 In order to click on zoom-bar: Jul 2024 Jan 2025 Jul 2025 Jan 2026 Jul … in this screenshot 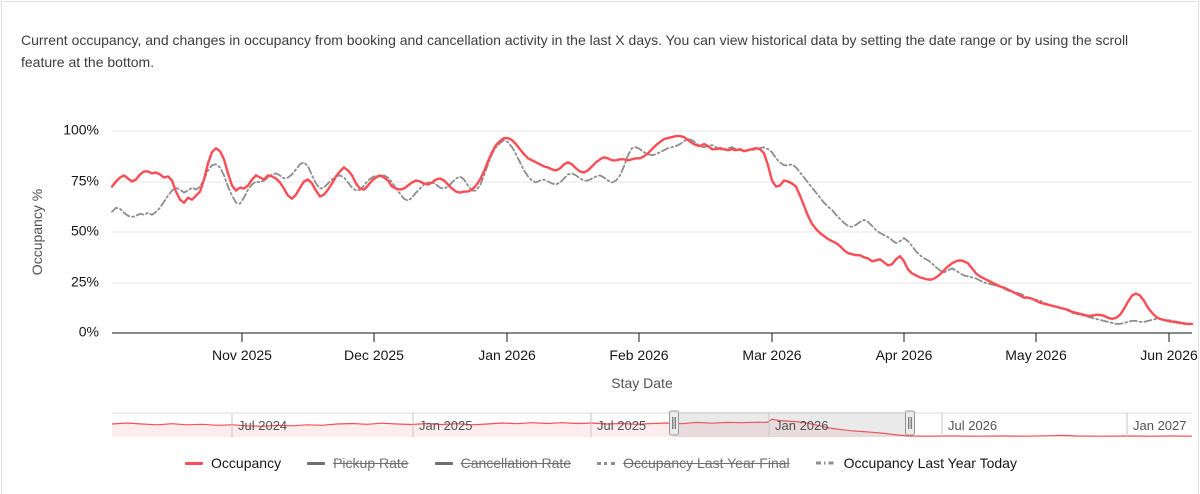, I will do `click(600, 424)`.